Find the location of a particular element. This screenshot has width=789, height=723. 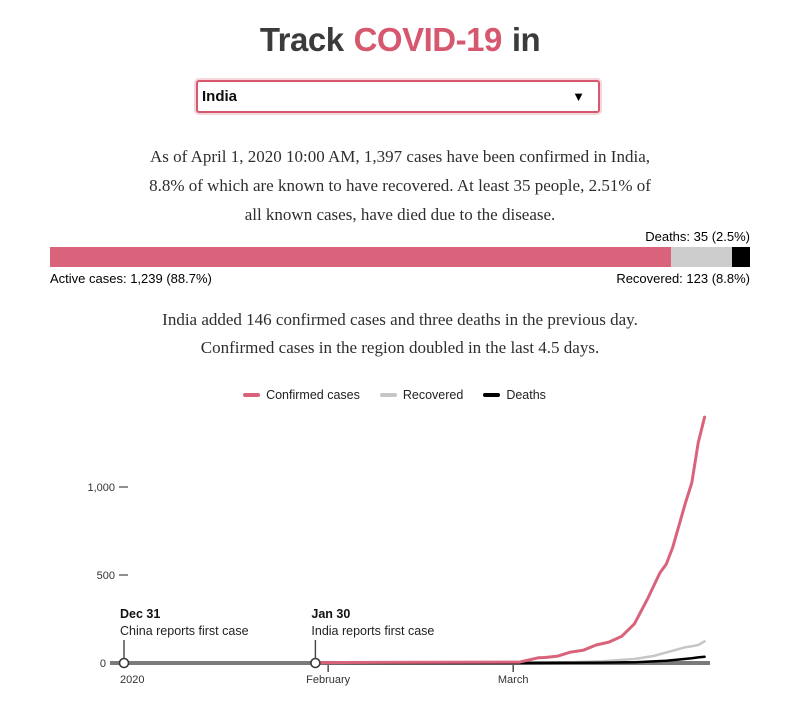

legend-label-confirmed: Confirmed cases is located at coordinates (313, 395).